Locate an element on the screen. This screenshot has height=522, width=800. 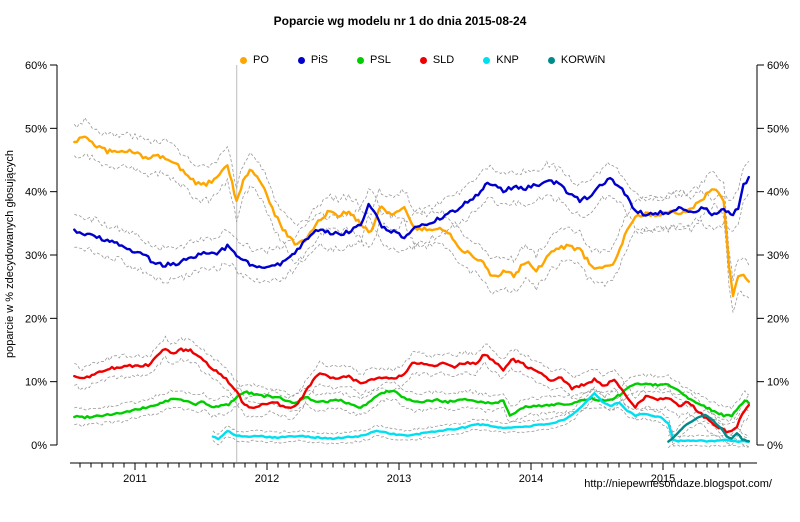
y-tick-label-left: 20% is located at coordinates (36, 319).